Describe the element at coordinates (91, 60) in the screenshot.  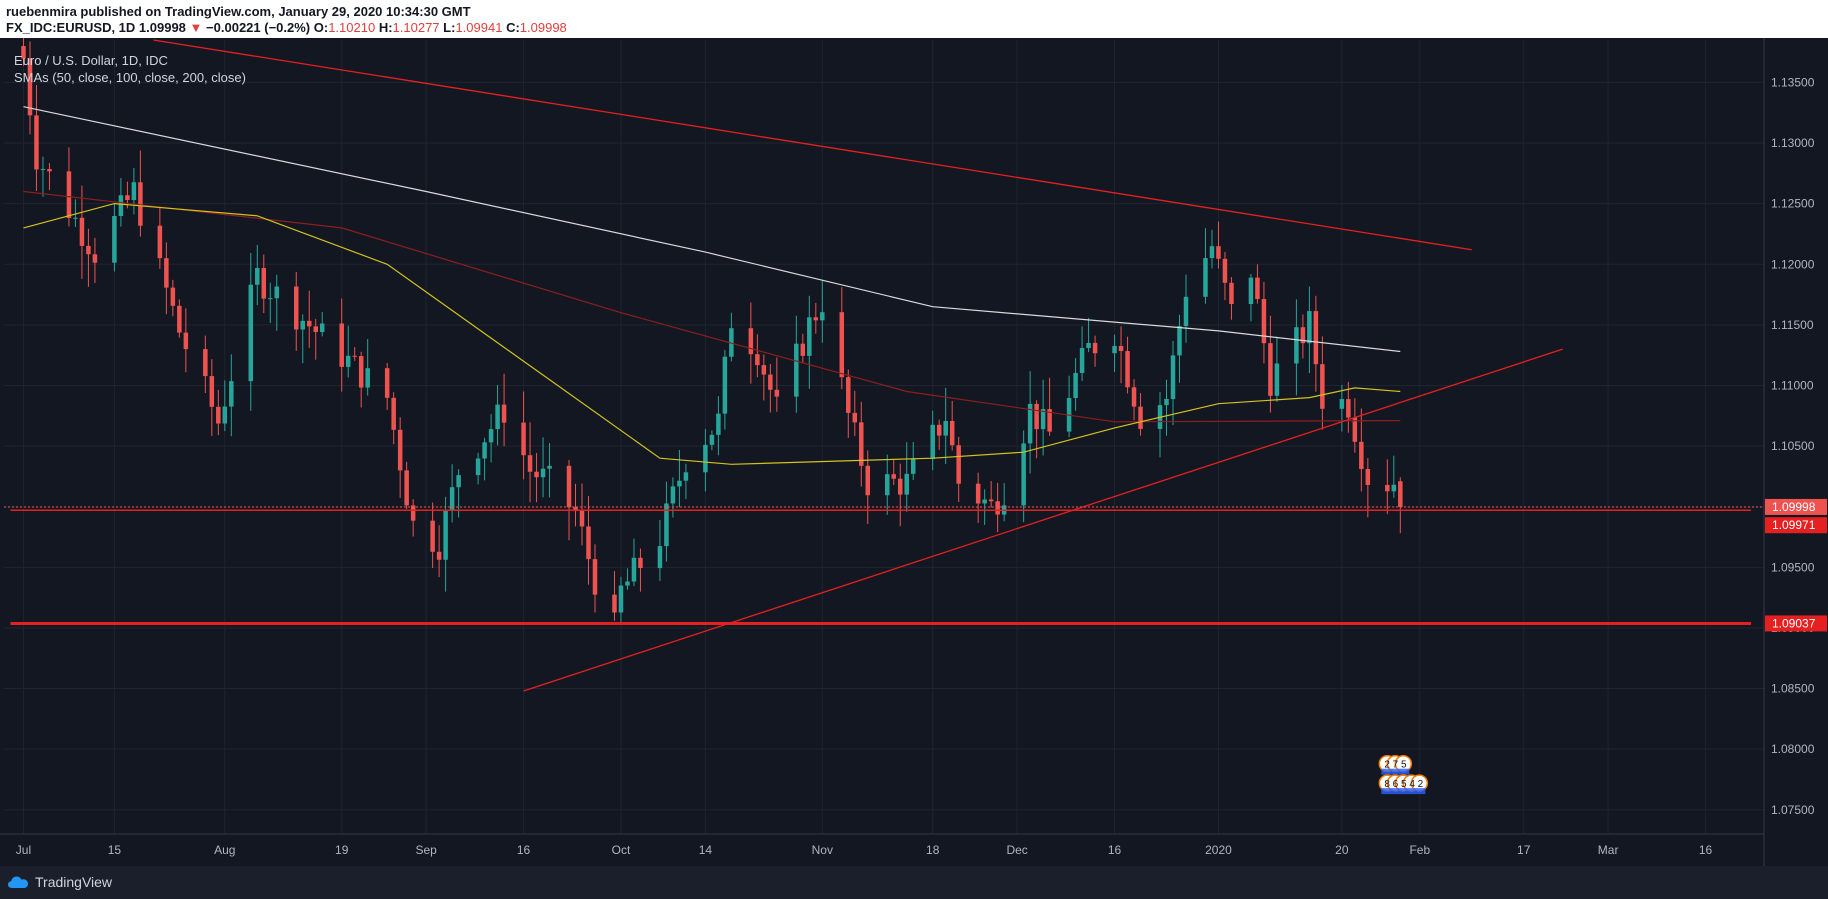
I see `legend-title: Euro / U.S. Dollar, 1D, IDC` at that location.